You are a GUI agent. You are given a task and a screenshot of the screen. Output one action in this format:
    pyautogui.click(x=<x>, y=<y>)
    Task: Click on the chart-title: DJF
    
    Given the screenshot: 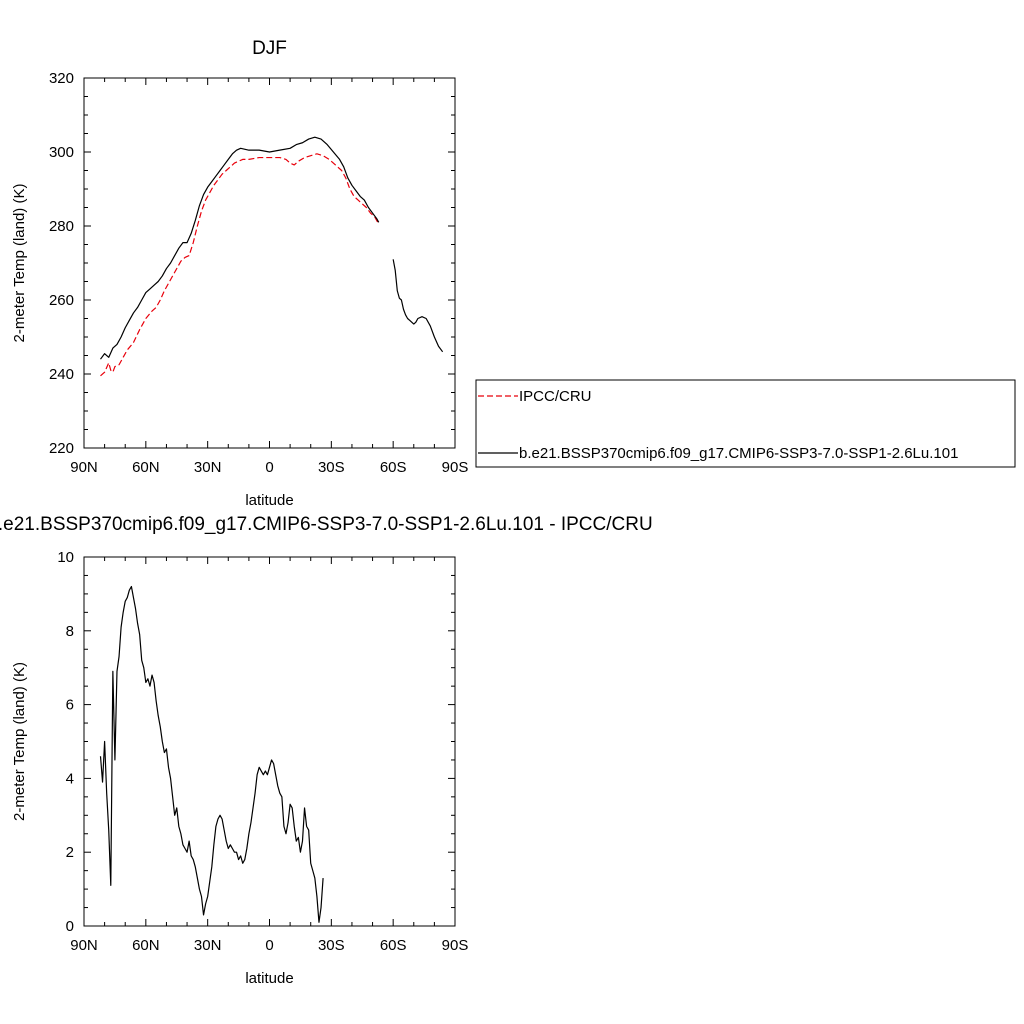 What is the action you would take?
    pyautogui.click(x=269, y=48)
    